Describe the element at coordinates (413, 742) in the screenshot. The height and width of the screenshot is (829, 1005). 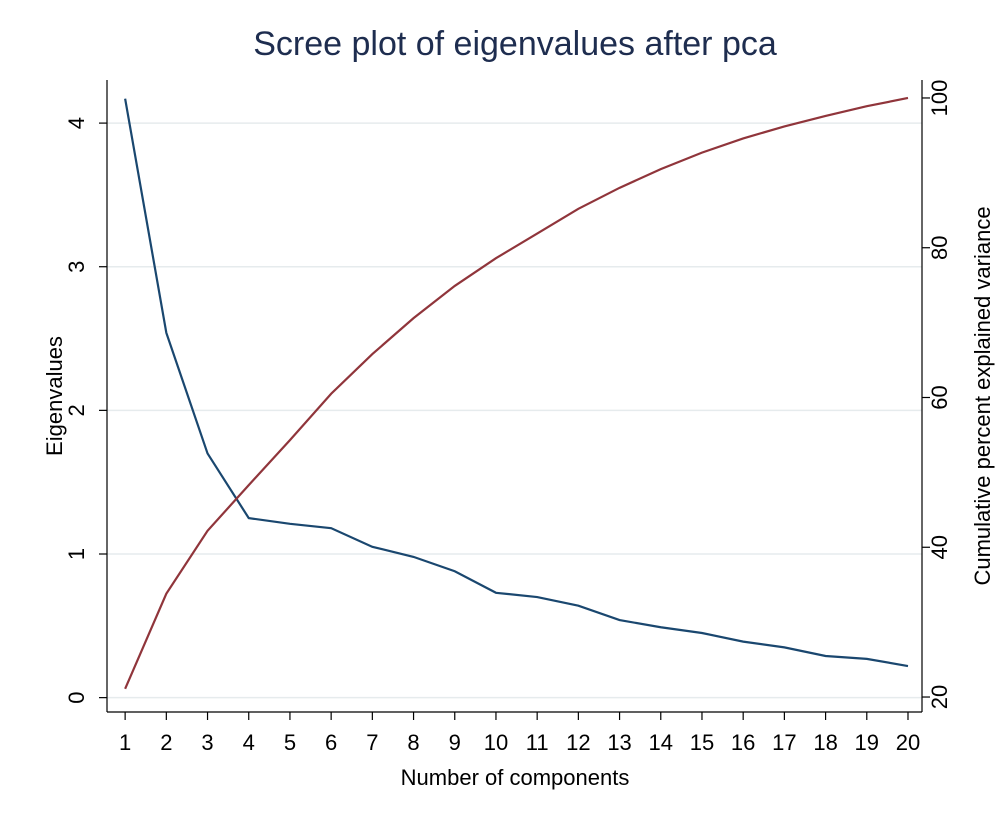
I see `x-tick-label: 8` at that location.